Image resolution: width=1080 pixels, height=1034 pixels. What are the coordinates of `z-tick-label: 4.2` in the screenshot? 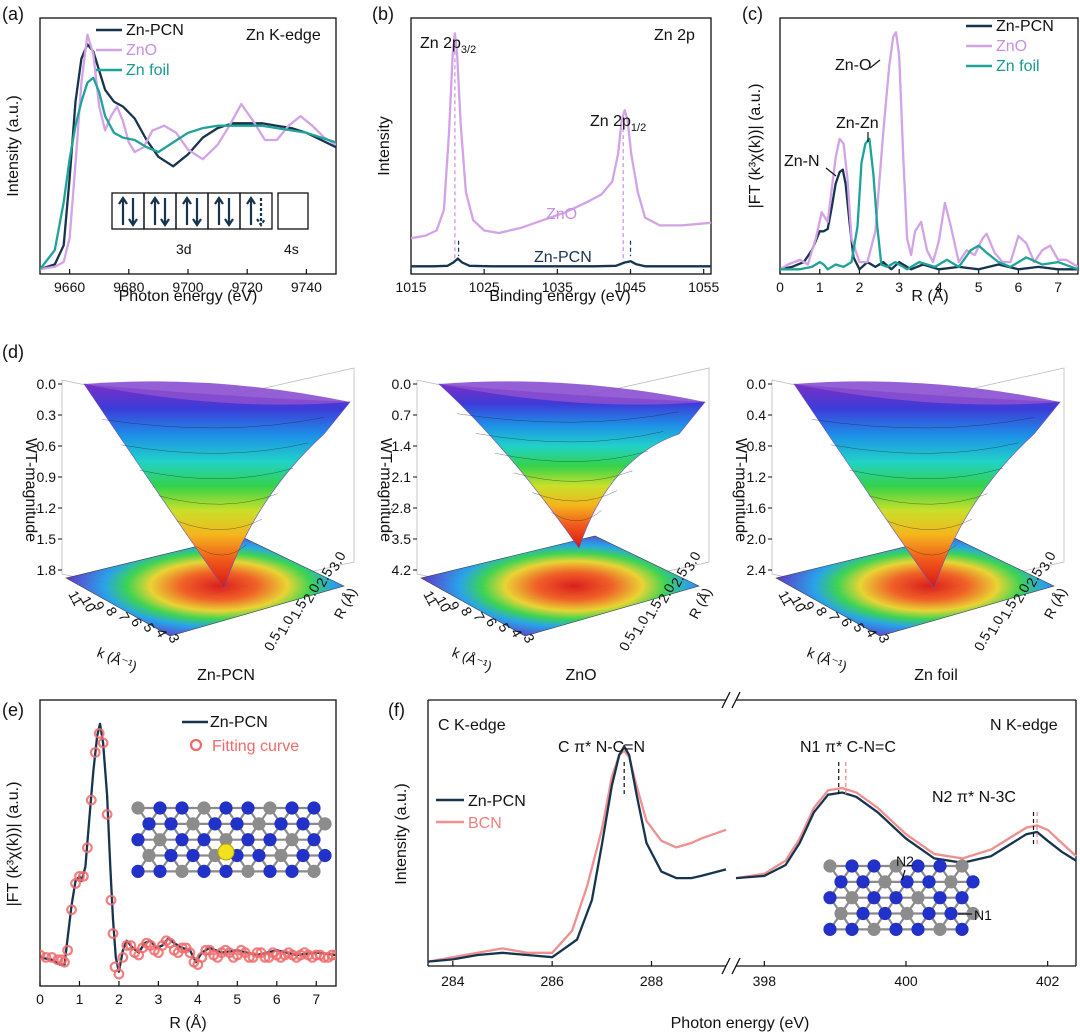 It's located at (402, 570).